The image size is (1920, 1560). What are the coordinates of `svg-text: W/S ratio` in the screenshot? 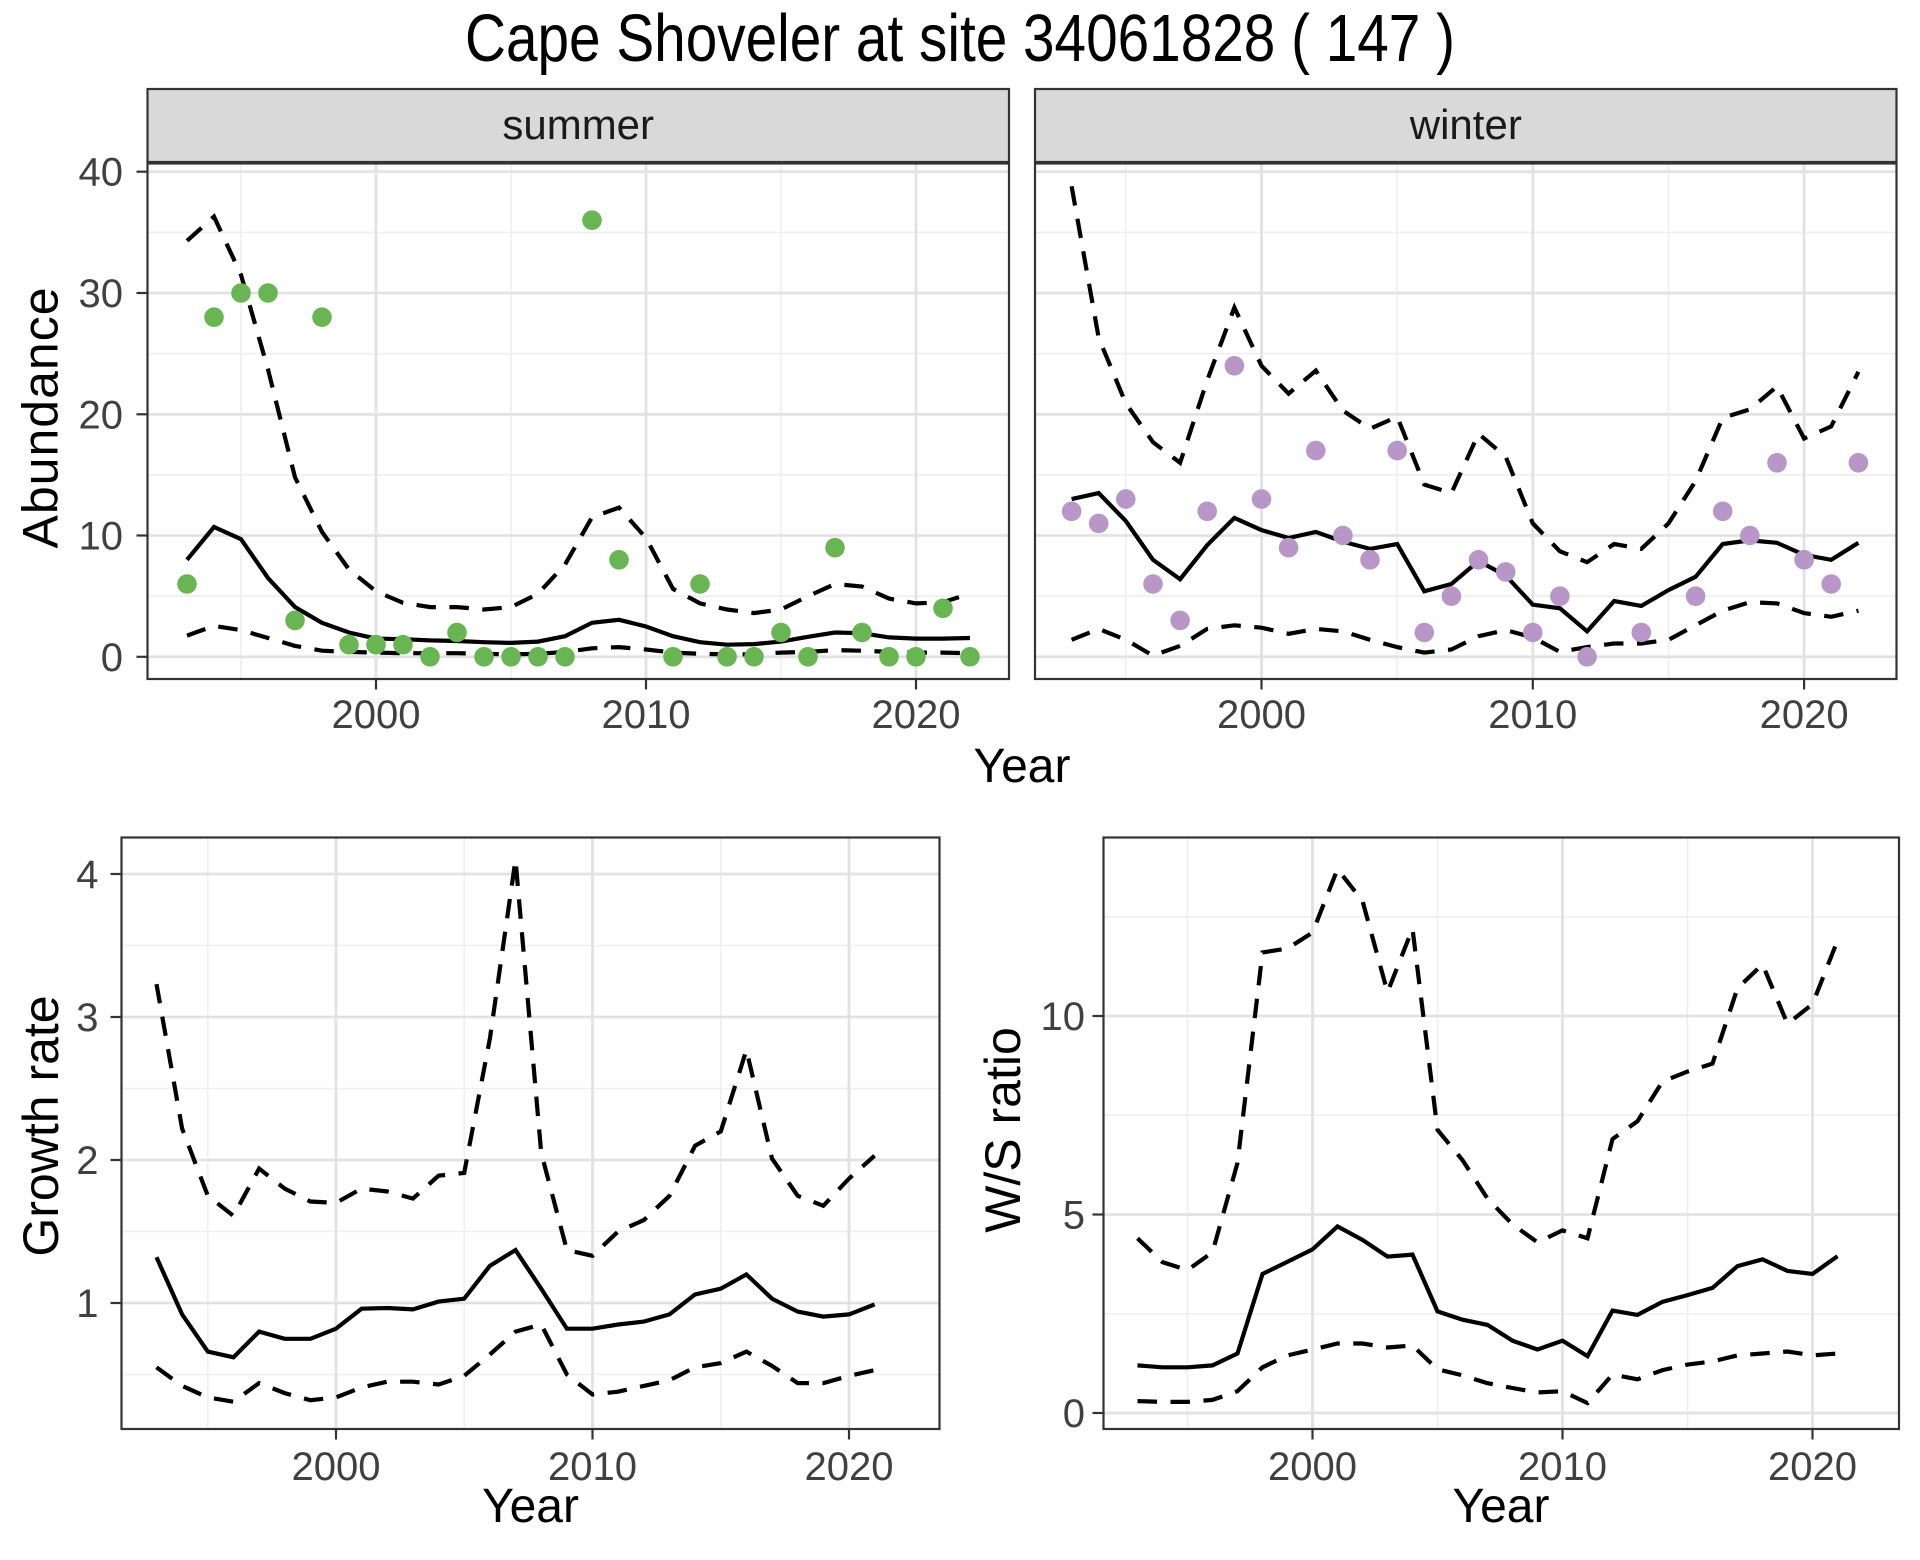 It's located at (1003, 1130).